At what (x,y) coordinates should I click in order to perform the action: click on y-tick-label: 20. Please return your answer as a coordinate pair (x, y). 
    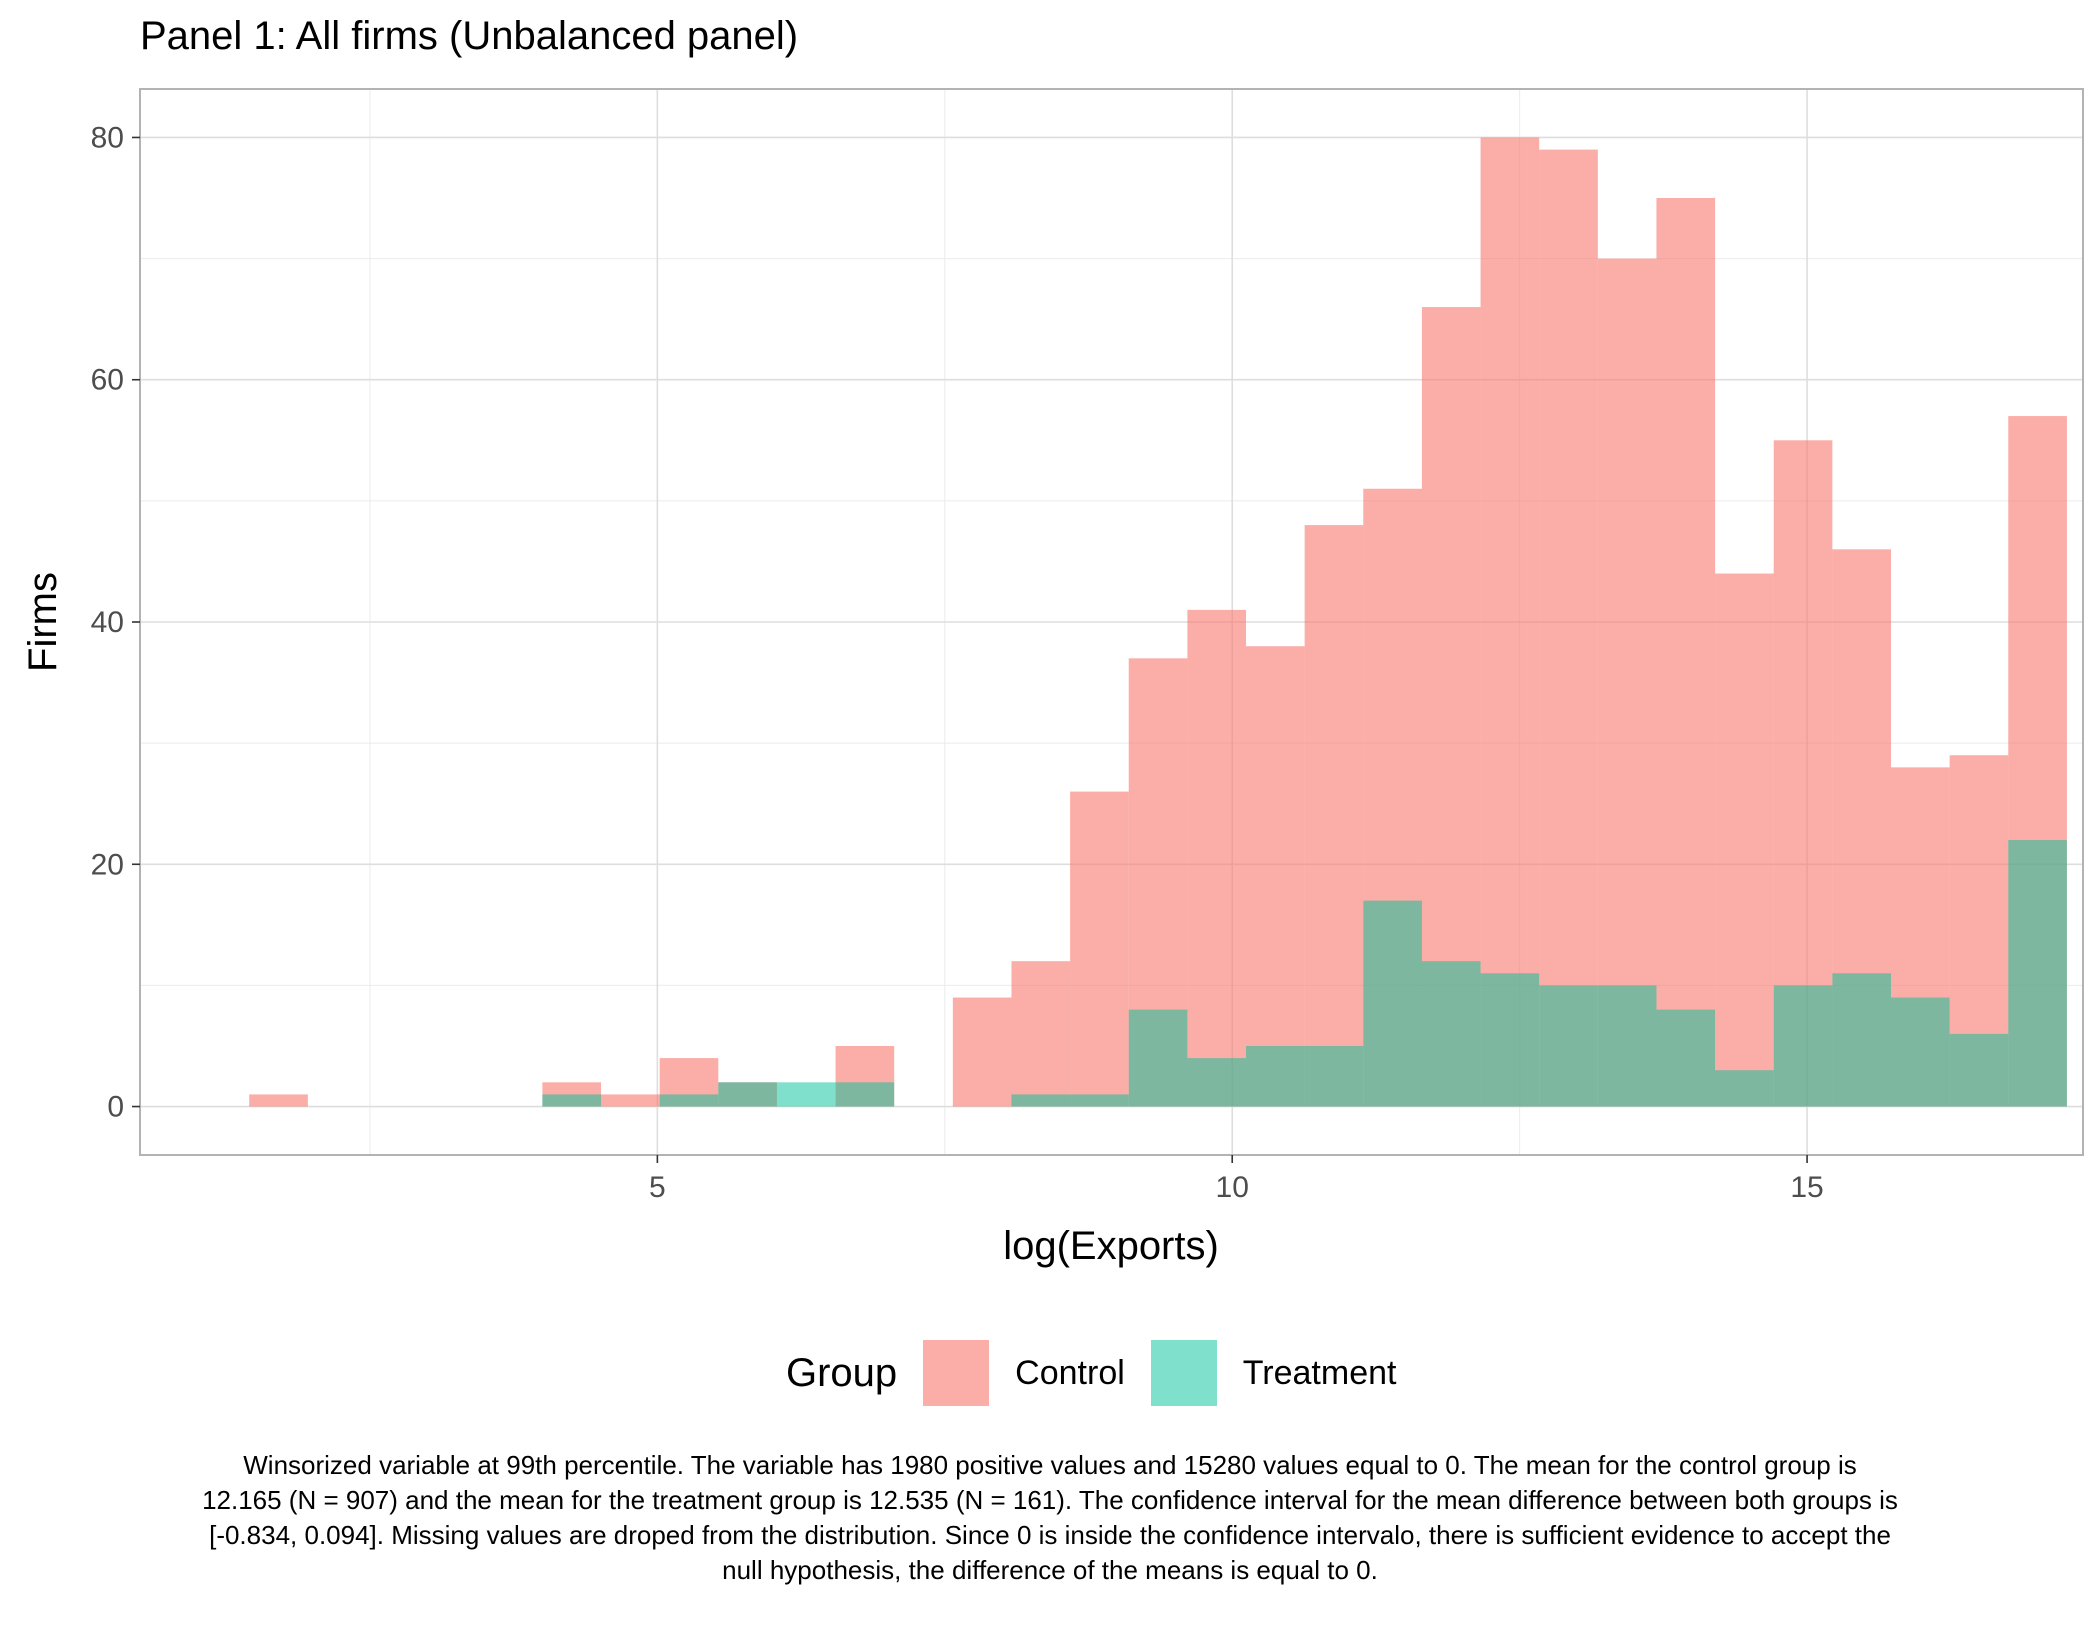
    Looking at the image, I should click on (107, 864).